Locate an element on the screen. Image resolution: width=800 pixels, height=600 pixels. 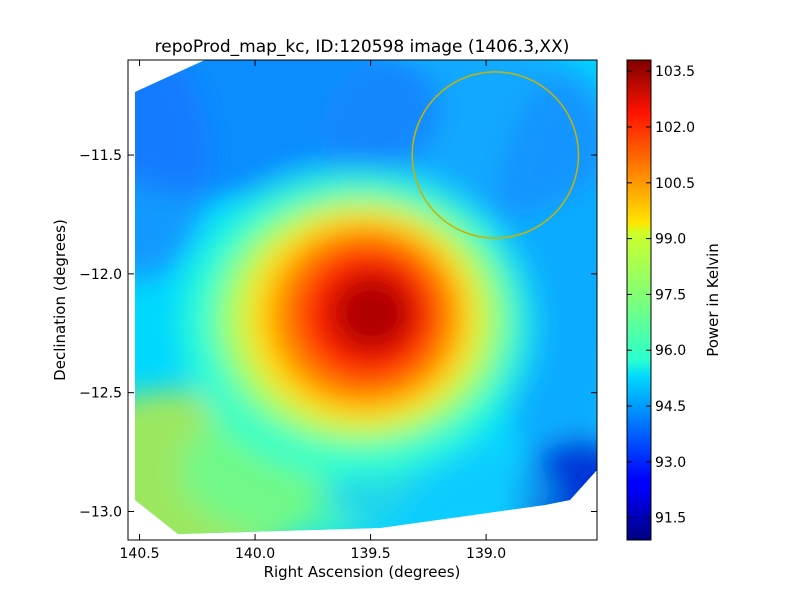
colorbar-tick-label: 94.5 is located at coordinates (670, 407).